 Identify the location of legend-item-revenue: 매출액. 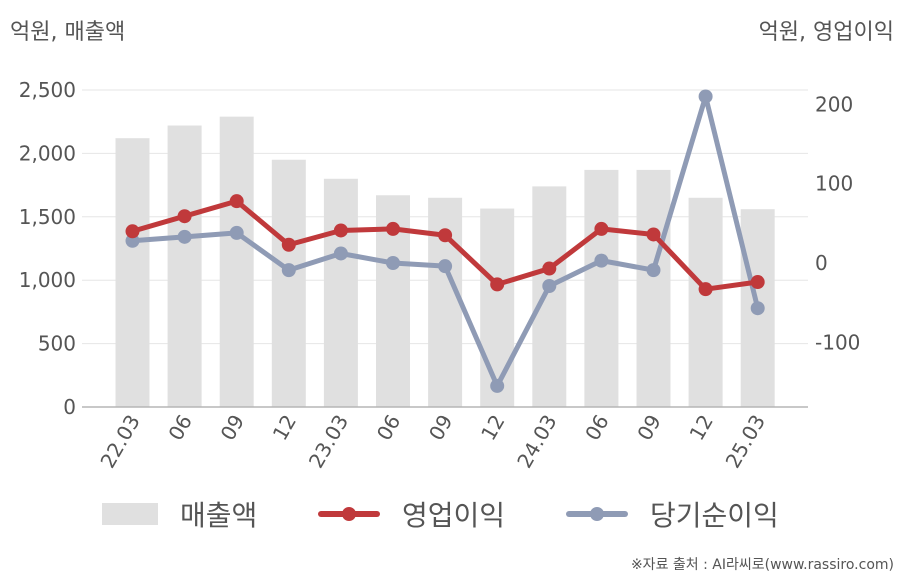
(179, 514).